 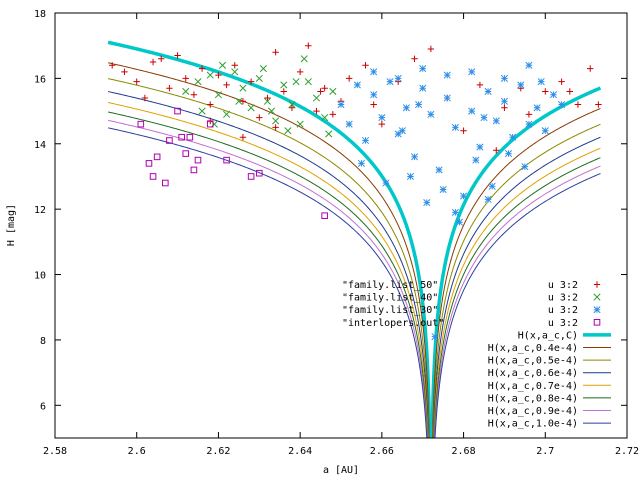 What do you see at coordinates (382, 451) in the screenshot?
I see `x-tick-label: 2.66` at bounding box center [382, 451].